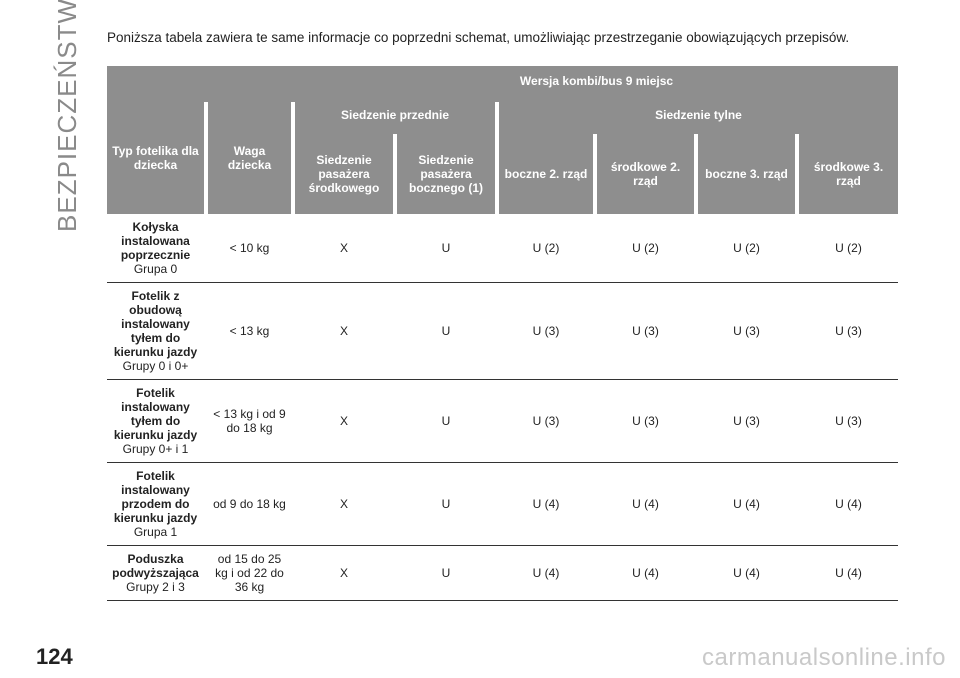 The width and height of the screenshot is (960, 678). I want to click on version-header: Wersja kombi/bus 9 miejsc, so click(597, 81).